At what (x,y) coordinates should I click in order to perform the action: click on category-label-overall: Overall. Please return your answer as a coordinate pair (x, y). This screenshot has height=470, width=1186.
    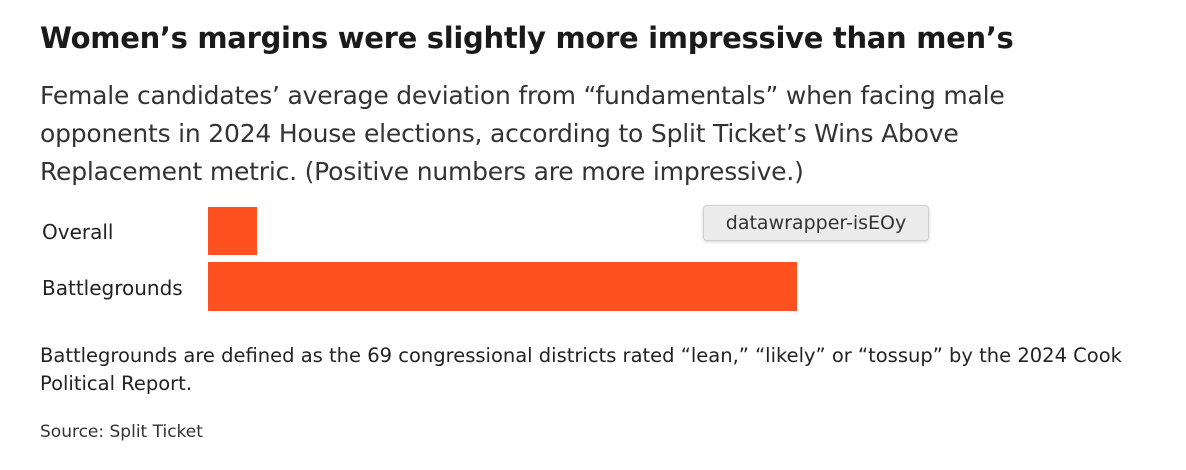
    Looking at the image, I should click on (78, 232).